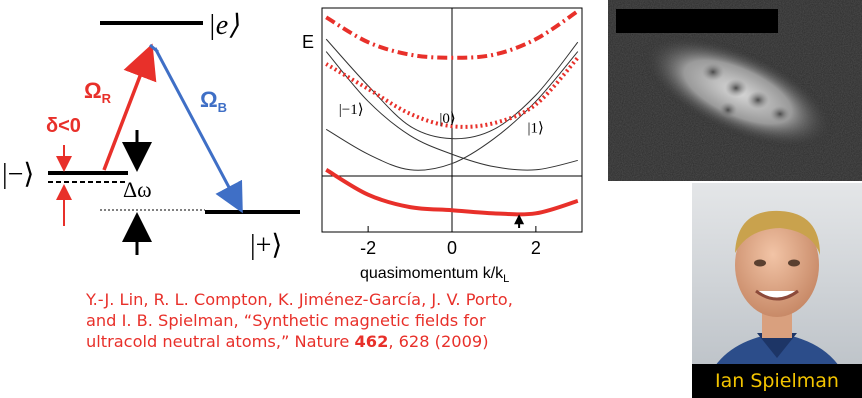 The width and height of the screenshot is (862, 398). I want to click on state-label-3: |1⟩, so click(535, 128).